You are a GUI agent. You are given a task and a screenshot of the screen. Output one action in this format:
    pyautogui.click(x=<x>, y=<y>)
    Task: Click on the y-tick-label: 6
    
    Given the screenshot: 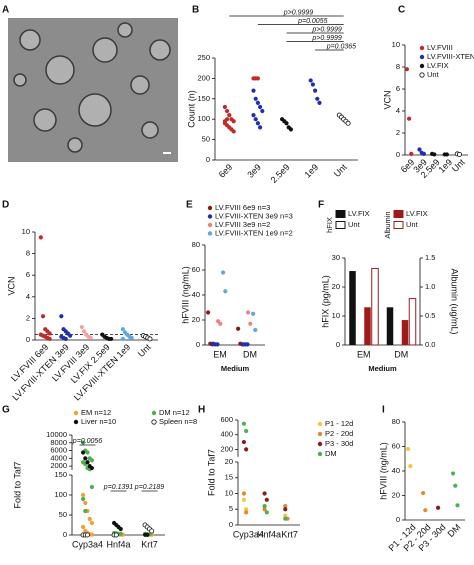 What is the action you would take?
    pyautogui.click(x=28, y=274)
    